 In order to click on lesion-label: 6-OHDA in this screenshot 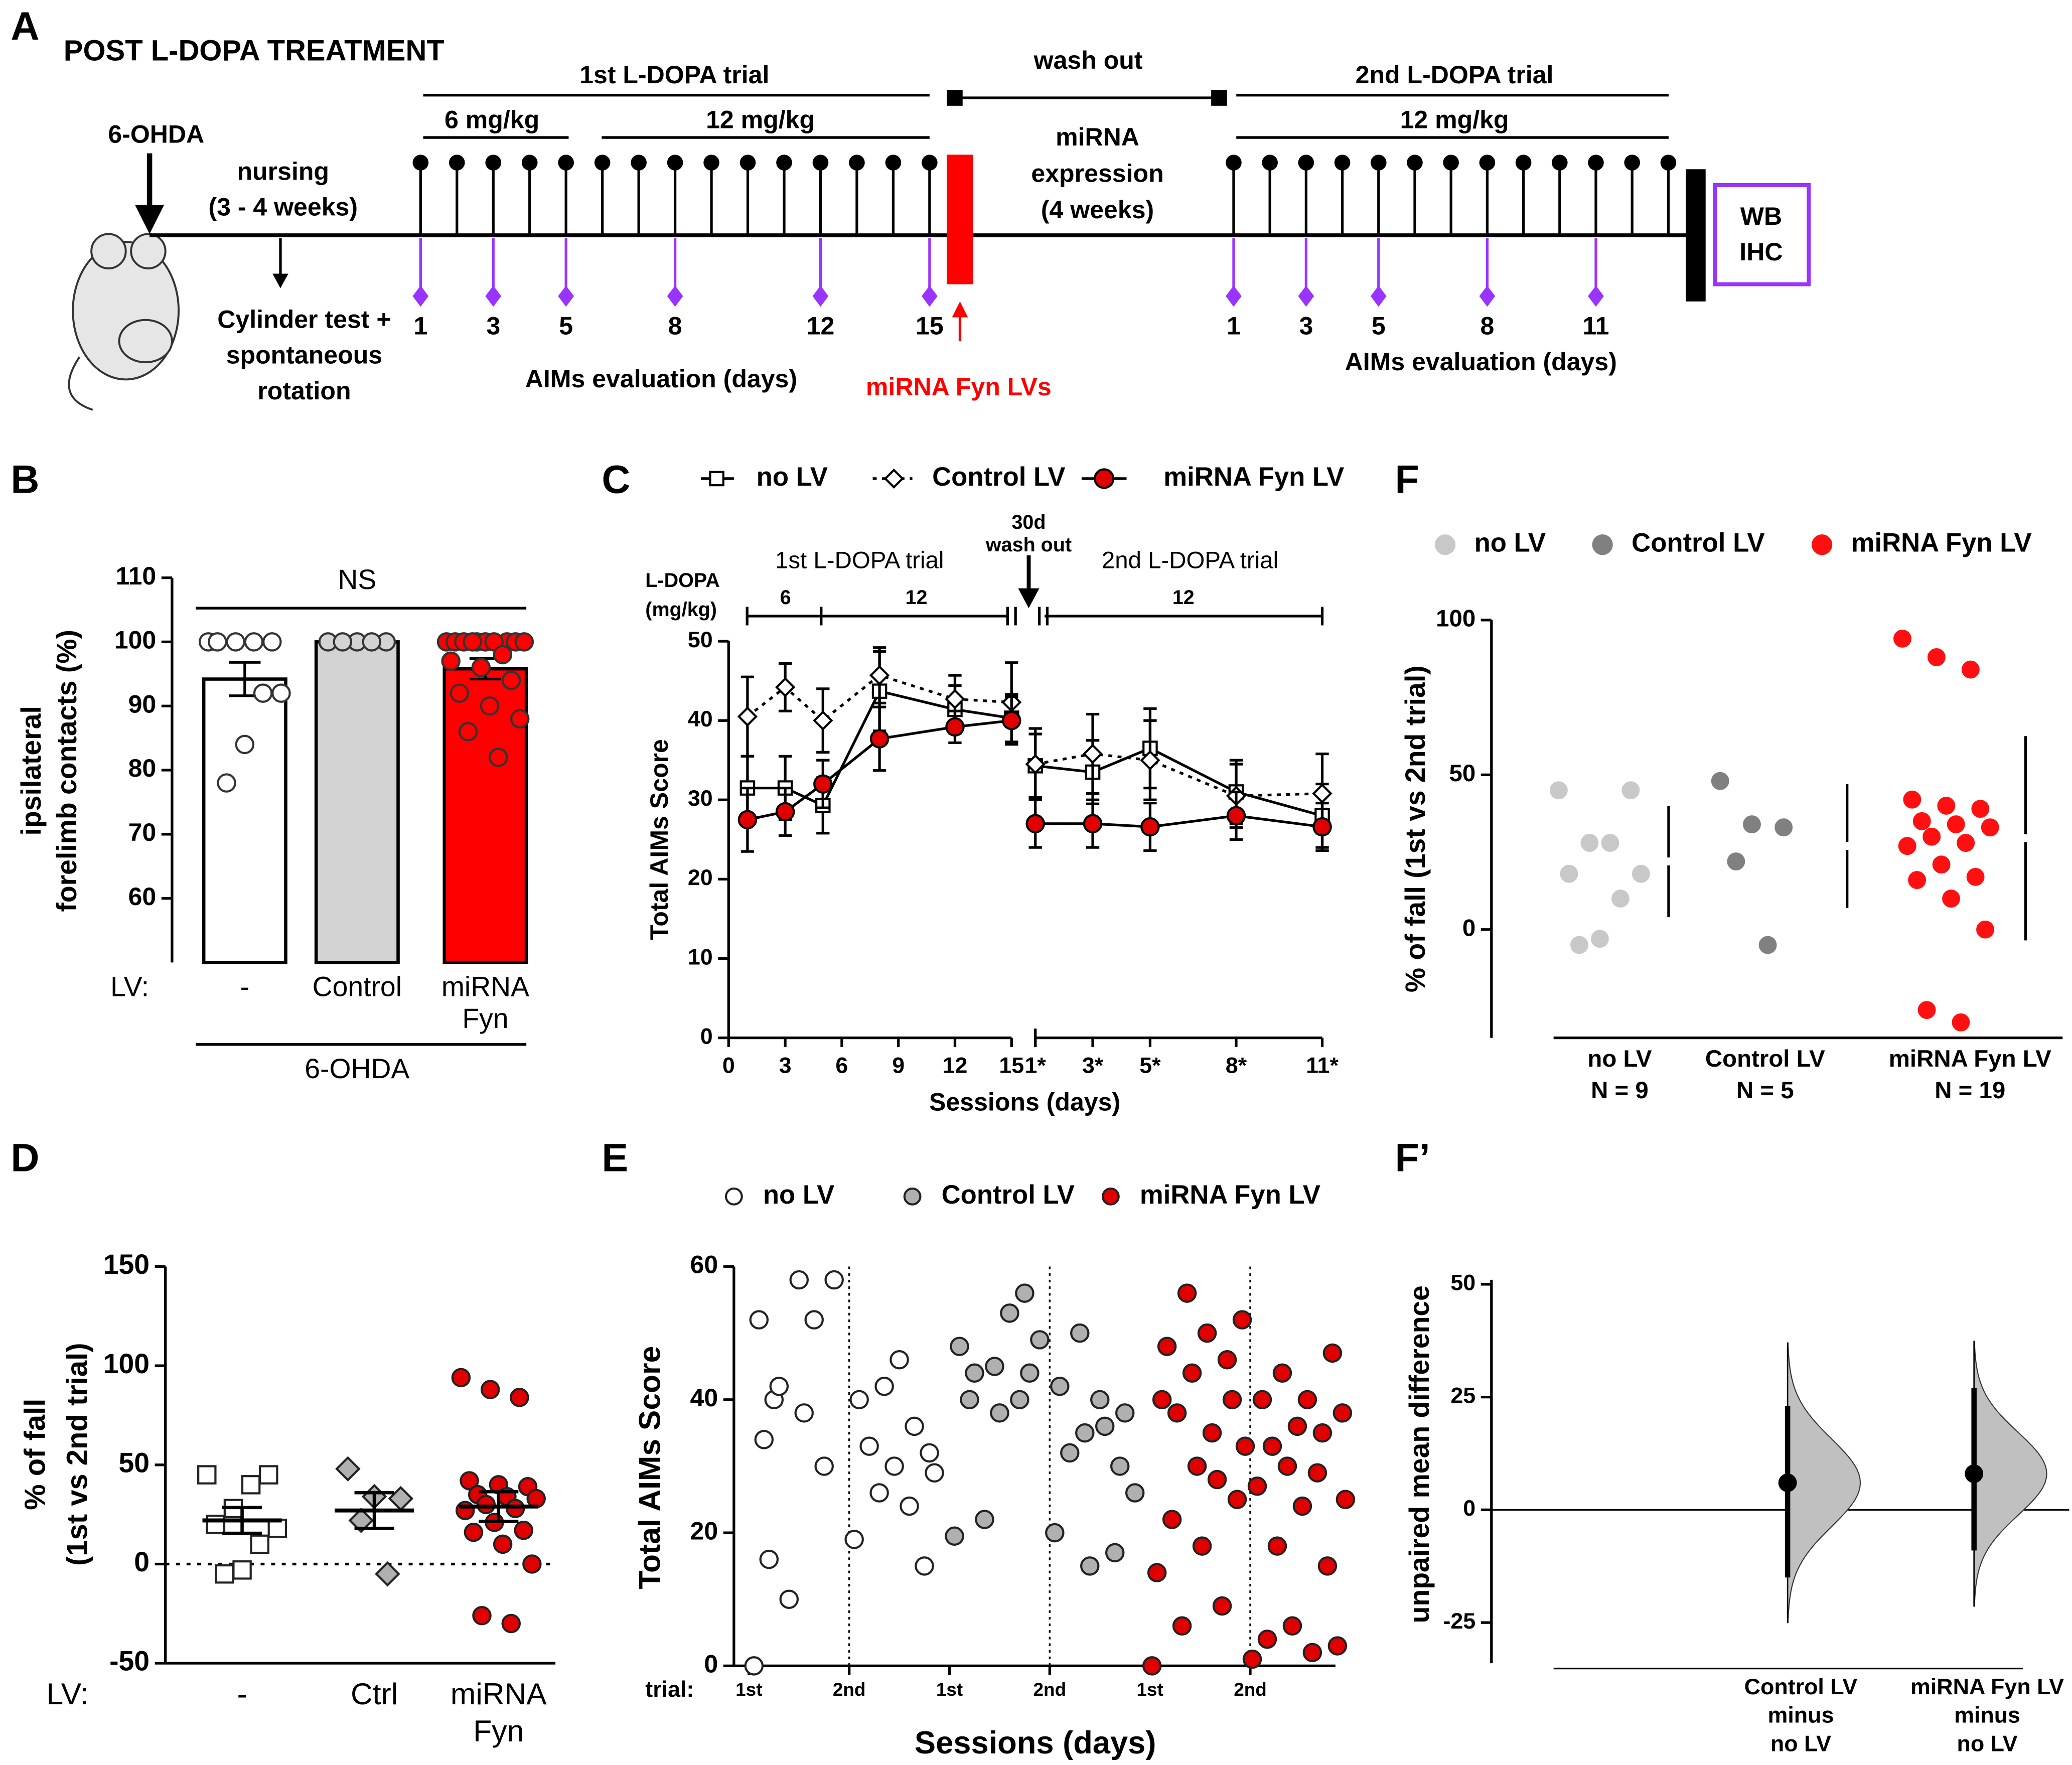, I will do `click(156, 134)`.